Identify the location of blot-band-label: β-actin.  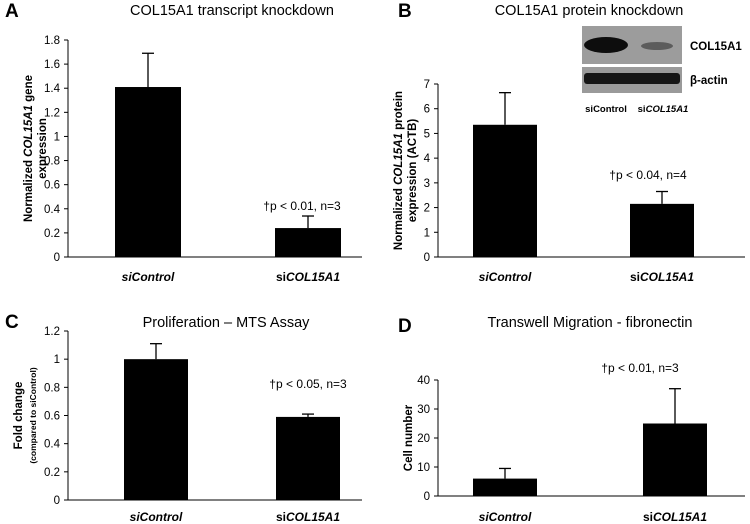
(709, 81).